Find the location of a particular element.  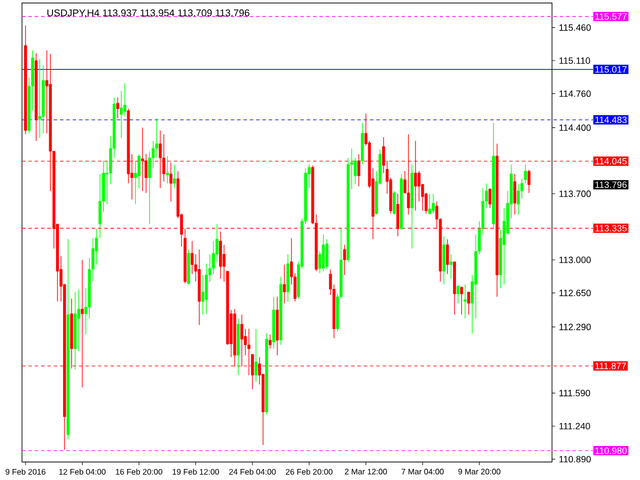

text: USDJPY,H4 113.937 113.954 113.709 113.796 is located at coordinates (148, 13).